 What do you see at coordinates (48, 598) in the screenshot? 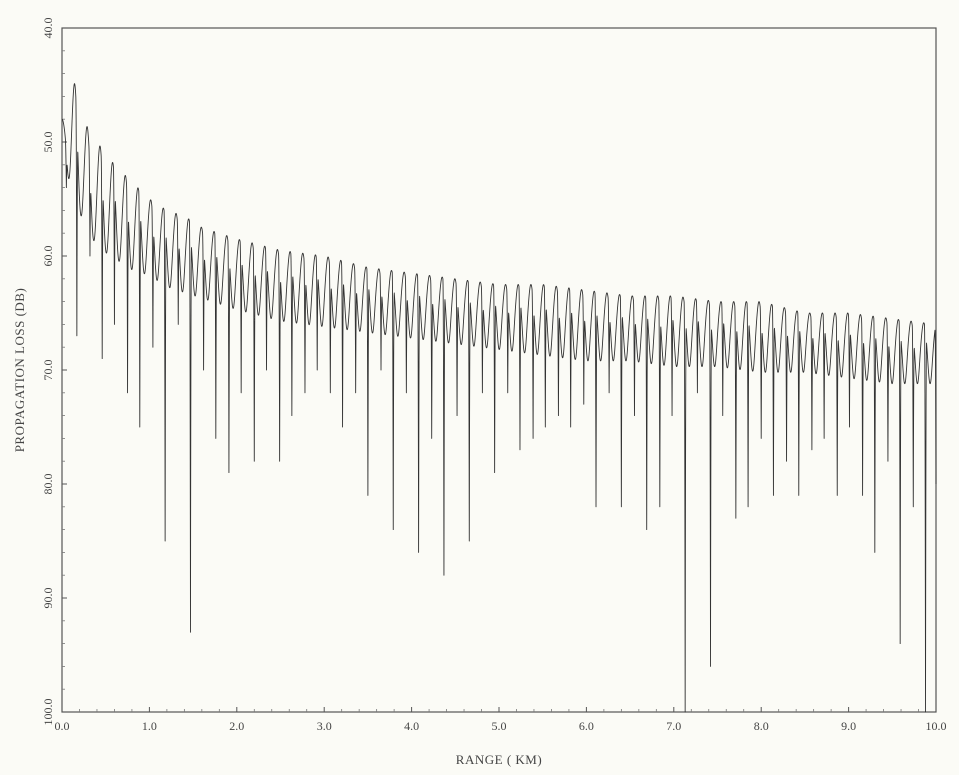
I see `y-tick-label: 90.0` at bounding box center [48, 598].